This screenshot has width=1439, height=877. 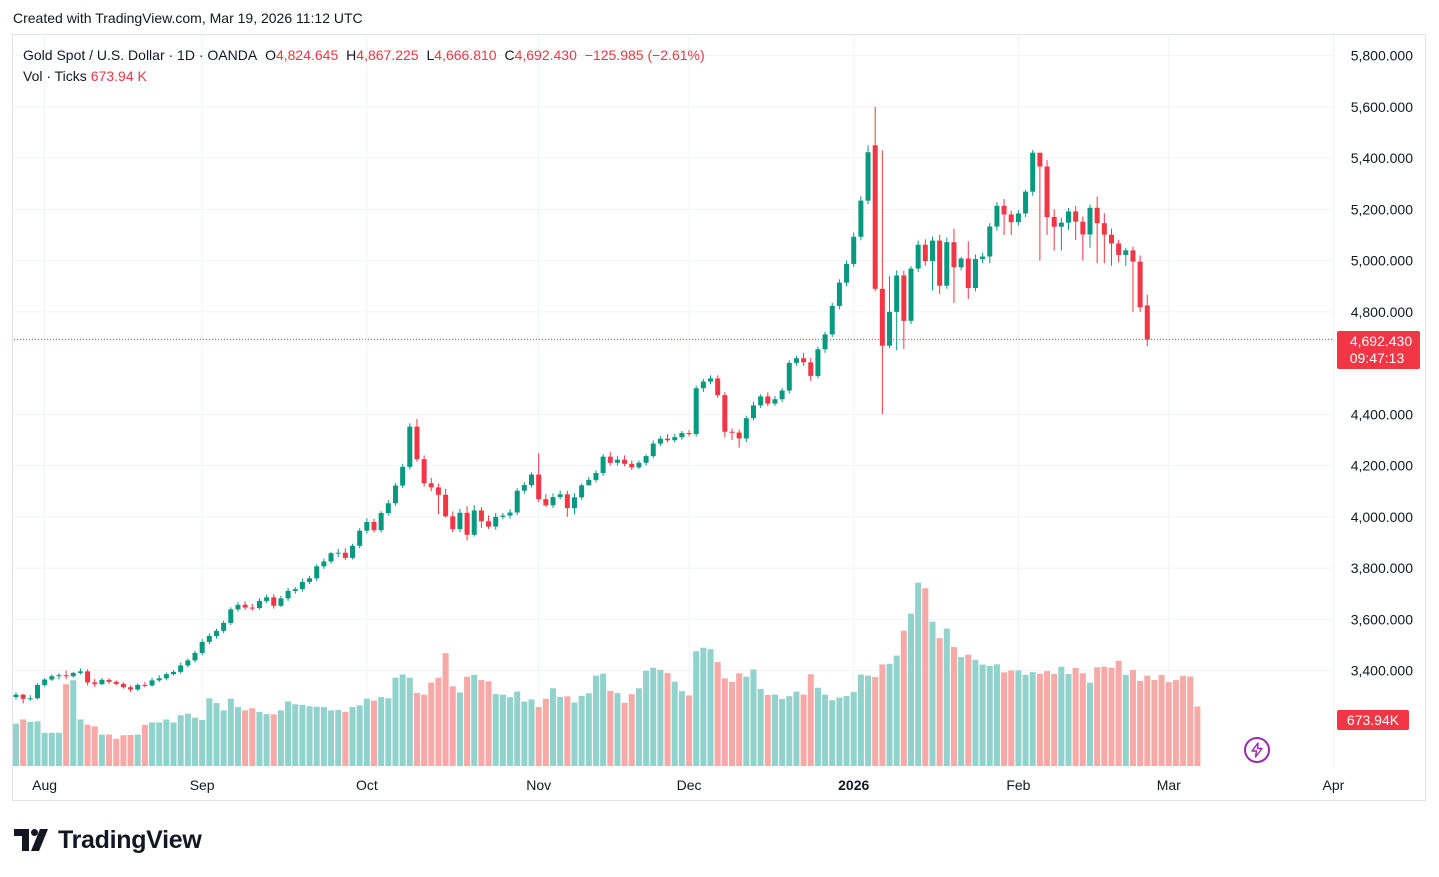 I want to click on tradingview-logo: TradingView, so click(x=108, y=840).